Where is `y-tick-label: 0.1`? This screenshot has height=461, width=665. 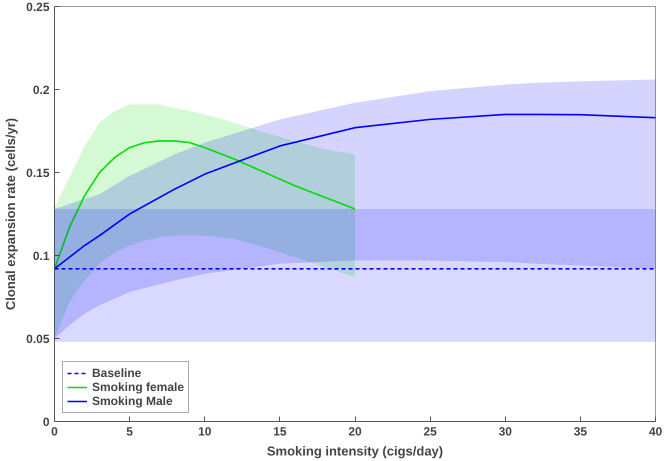
y-tick-label: 0.1 is located at coordinates (41, 256).